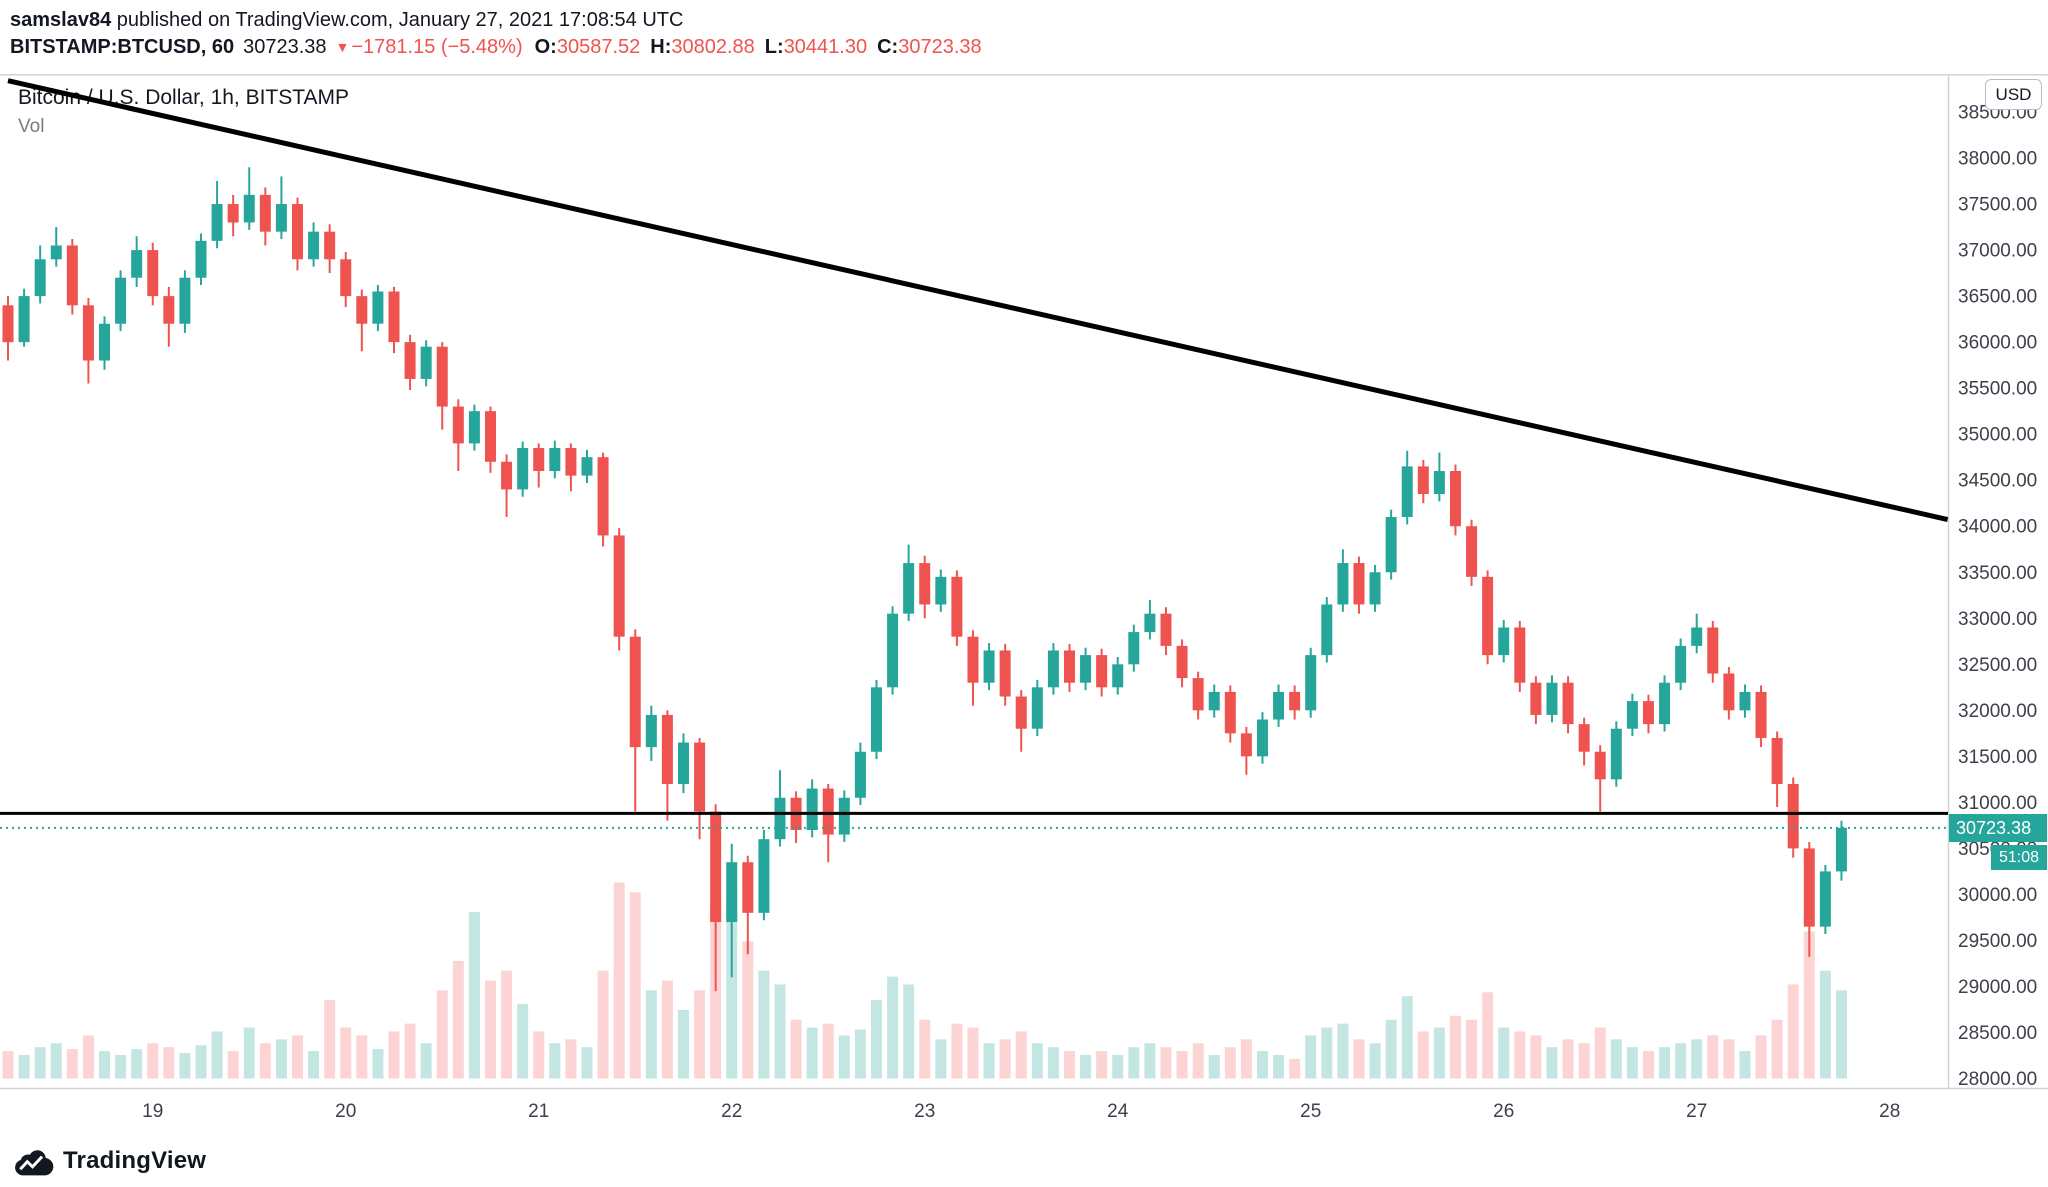  Describe the element at coordinates (924, 1111) in the screenshot. I see `time-axis-label: 23` at that location.